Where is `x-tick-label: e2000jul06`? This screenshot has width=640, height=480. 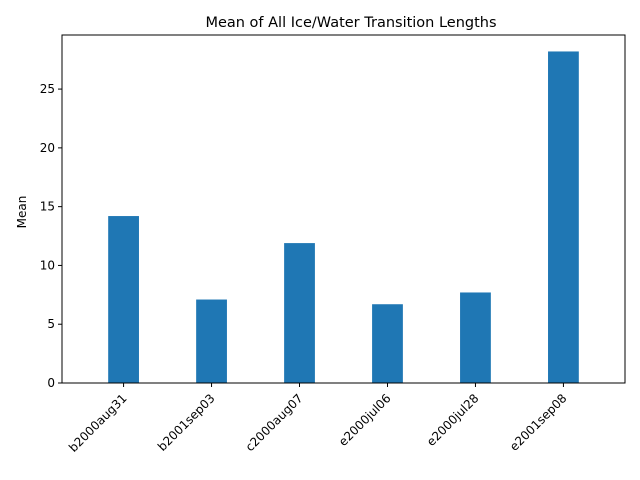 x-tick-label: e2000jul06 is located at coordinates (365, 420).